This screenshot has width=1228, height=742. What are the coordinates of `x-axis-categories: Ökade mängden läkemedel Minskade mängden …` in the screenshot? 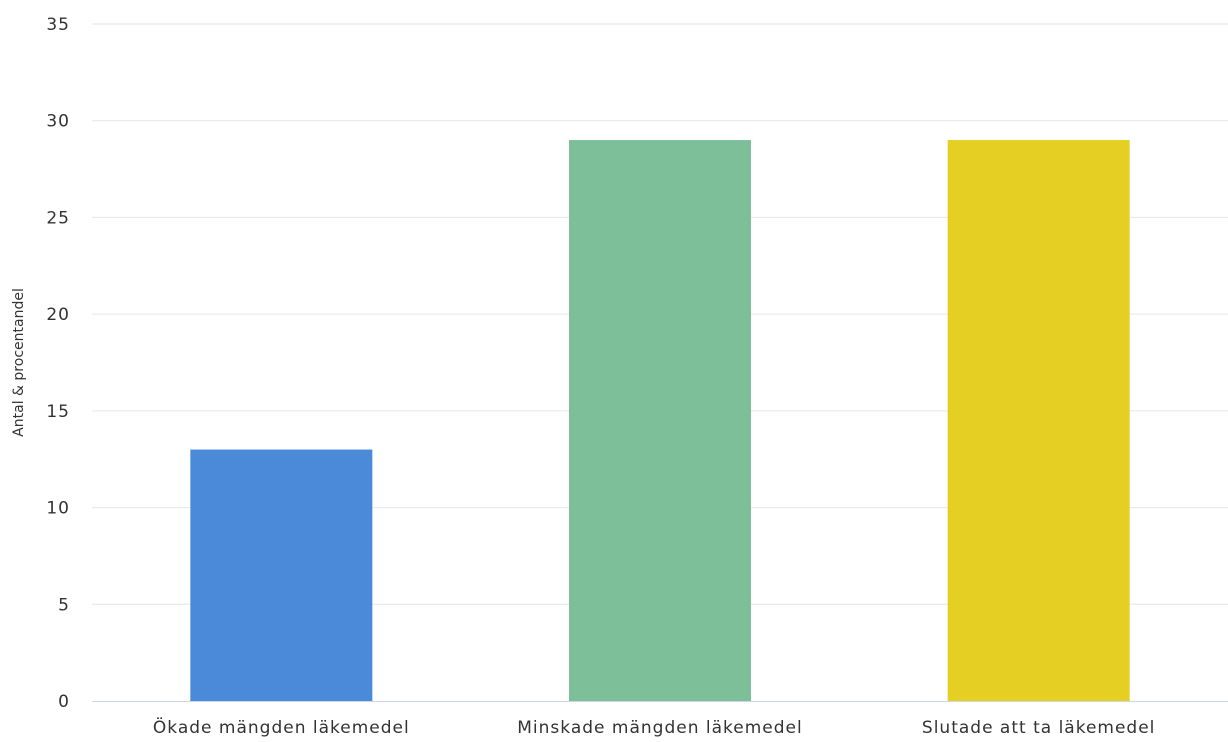 It's located at (654, 727).